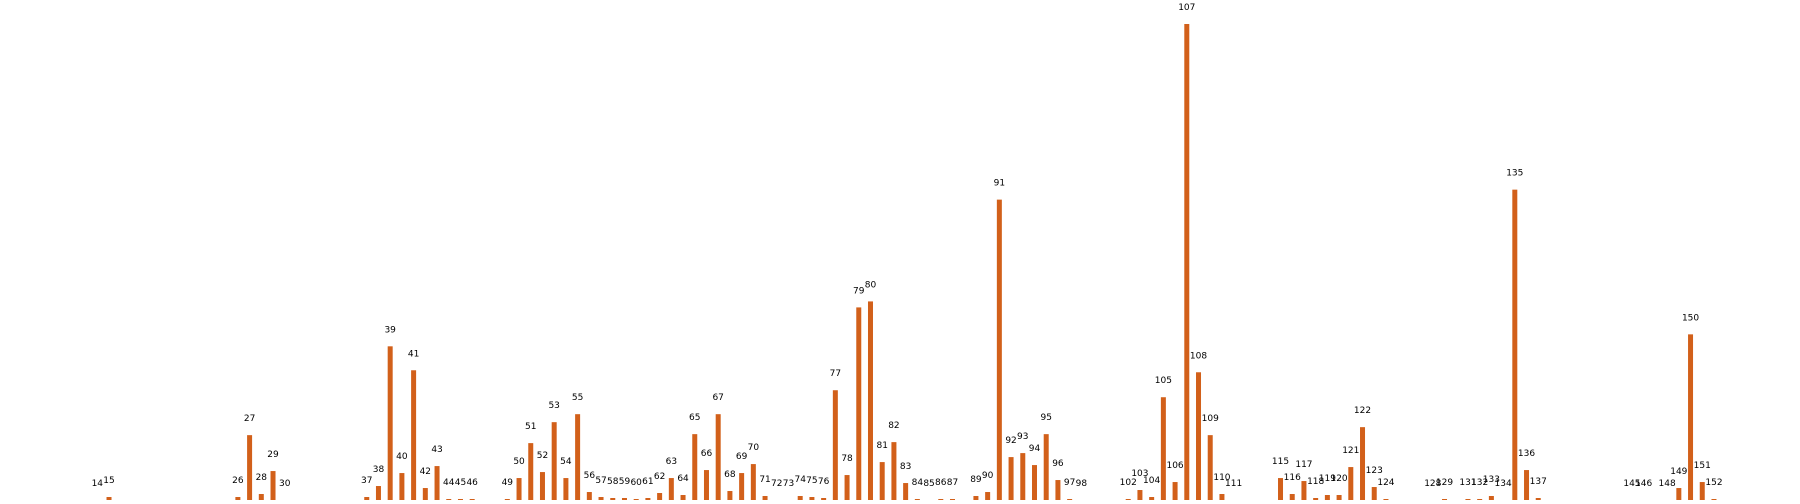  What do you see at coordinates (800, 480) in the screenshot?
I see `data-label-74: 74` at bounding box center [800, 480].